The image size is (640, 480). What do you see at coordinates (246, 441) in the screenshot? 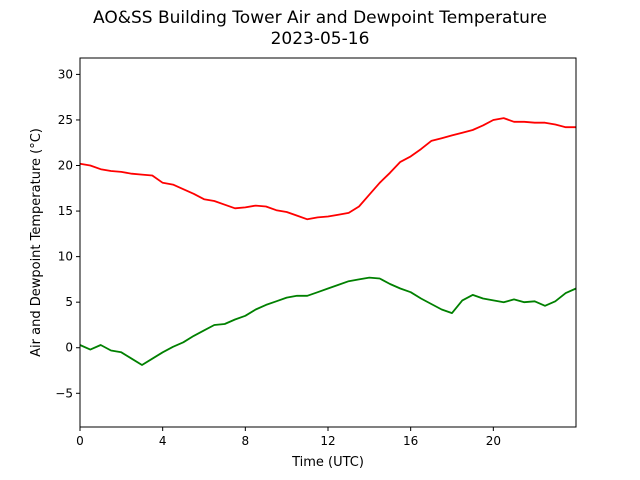
I see `x-tick-label: 8` at bounding box center [246, 441].